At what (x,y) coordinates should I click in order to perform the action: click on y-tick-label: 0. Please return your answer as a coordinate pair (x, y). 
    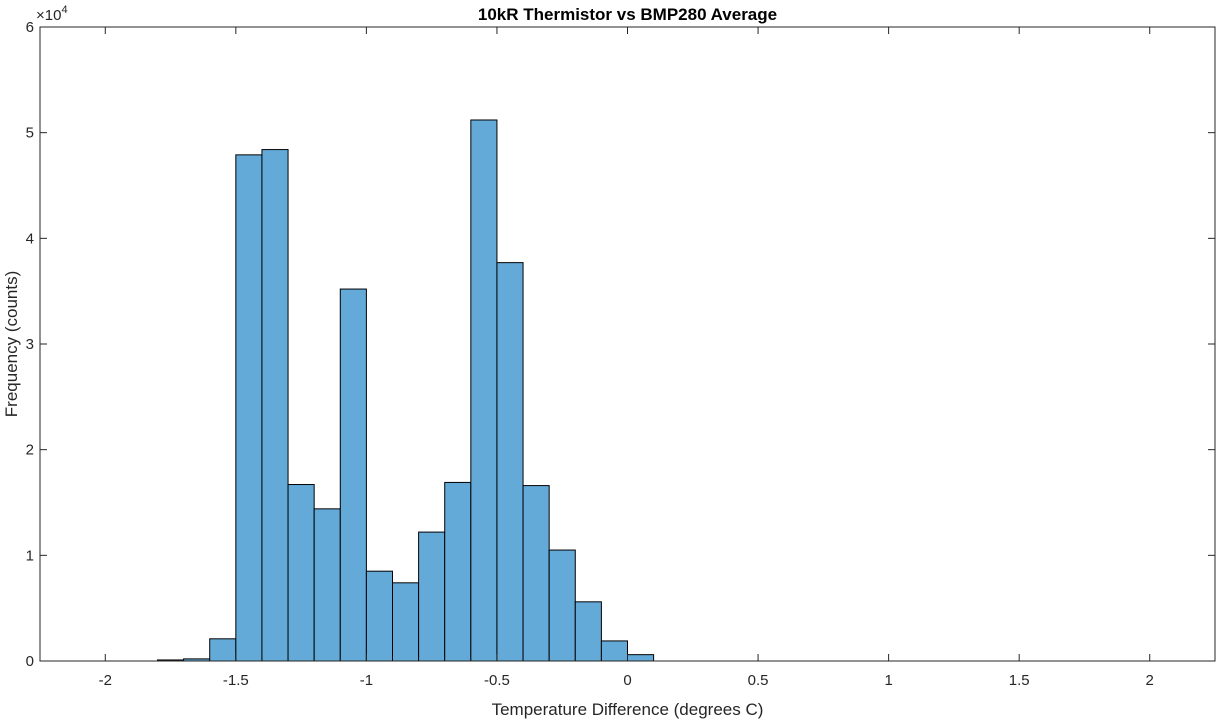
    Looking at the image, I should click on (30, 661).